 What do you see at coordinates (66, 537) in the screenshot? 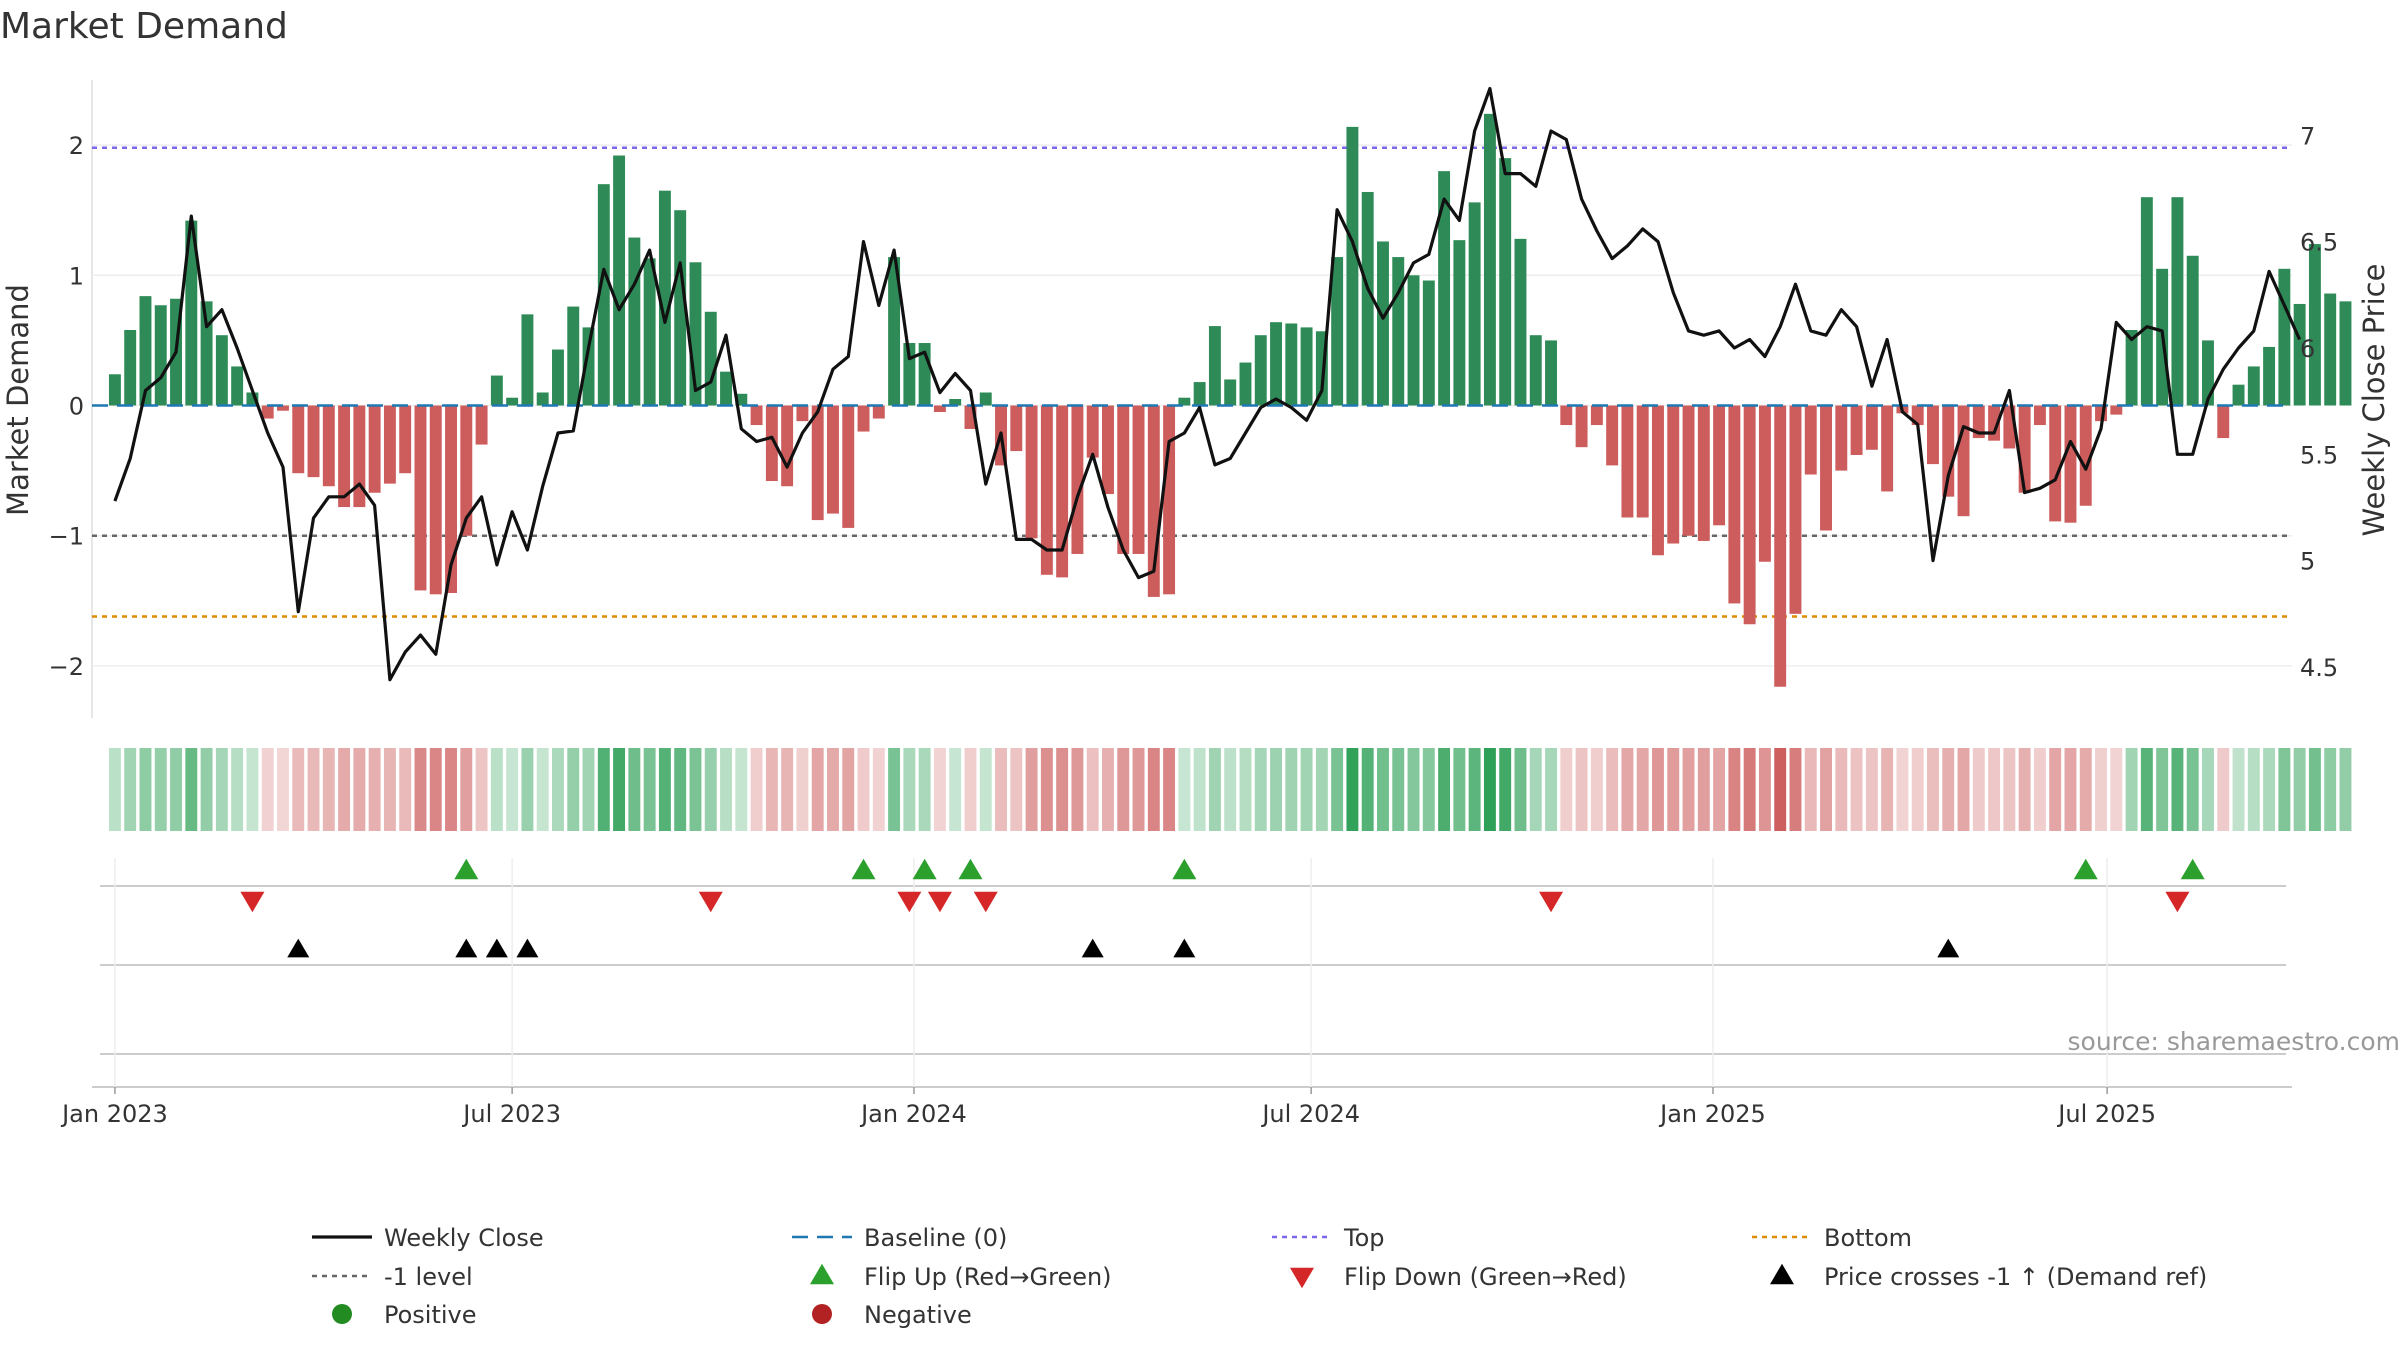
I see `left-tick-label: −1` at bounding box center [66, 537].